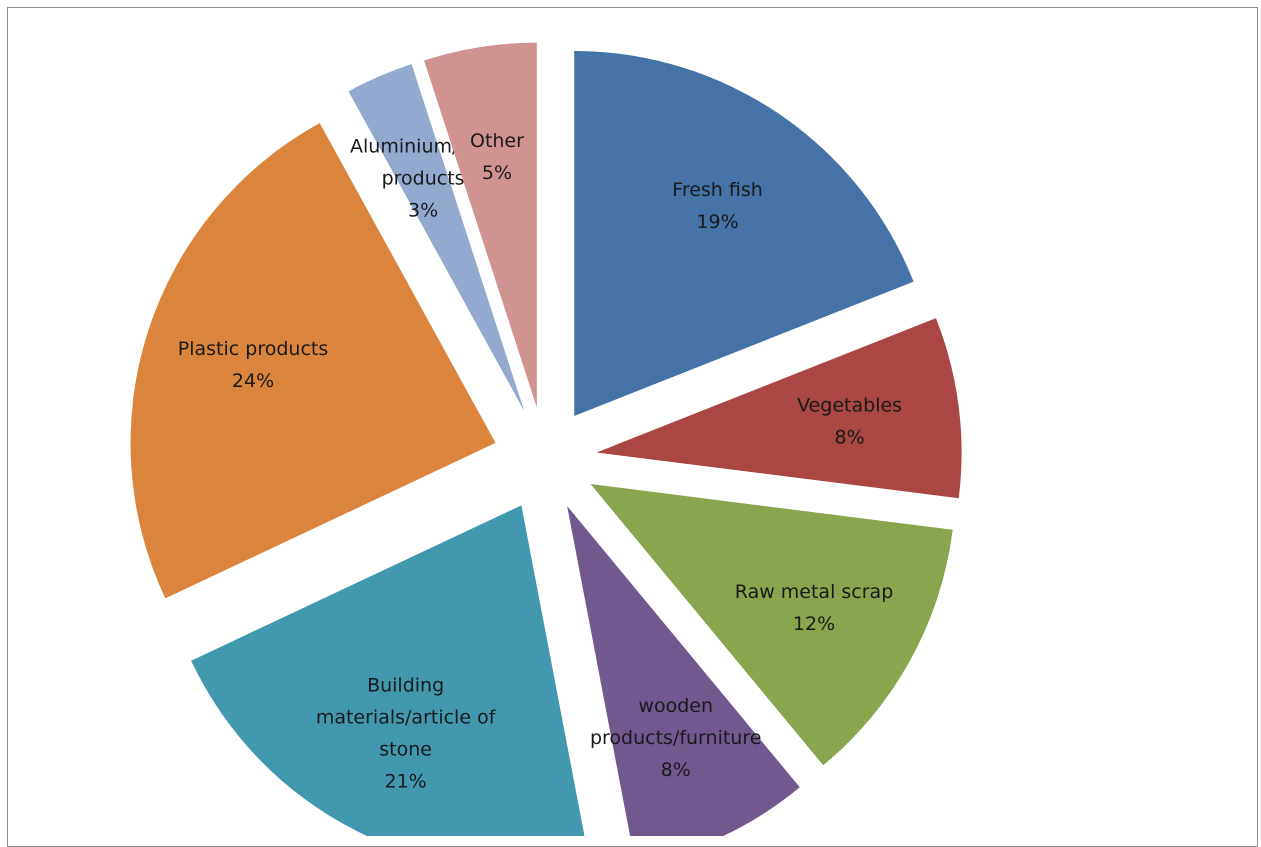 This screenshot has width=1261, height=847. Describe the element at coordinates (497, 157) in the screenshot. I see `data-label-other: Other 5%` at that location.